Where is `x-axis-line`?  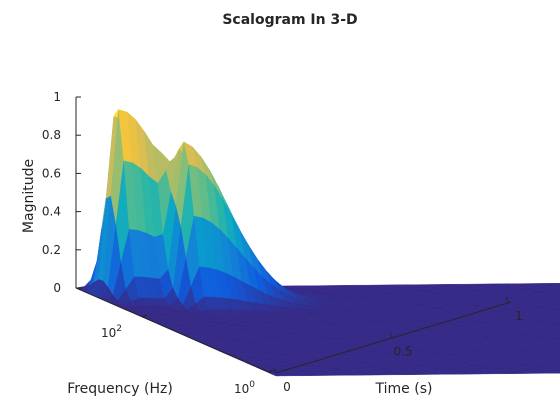
x-axis-line is located at coordinates (393, 337).